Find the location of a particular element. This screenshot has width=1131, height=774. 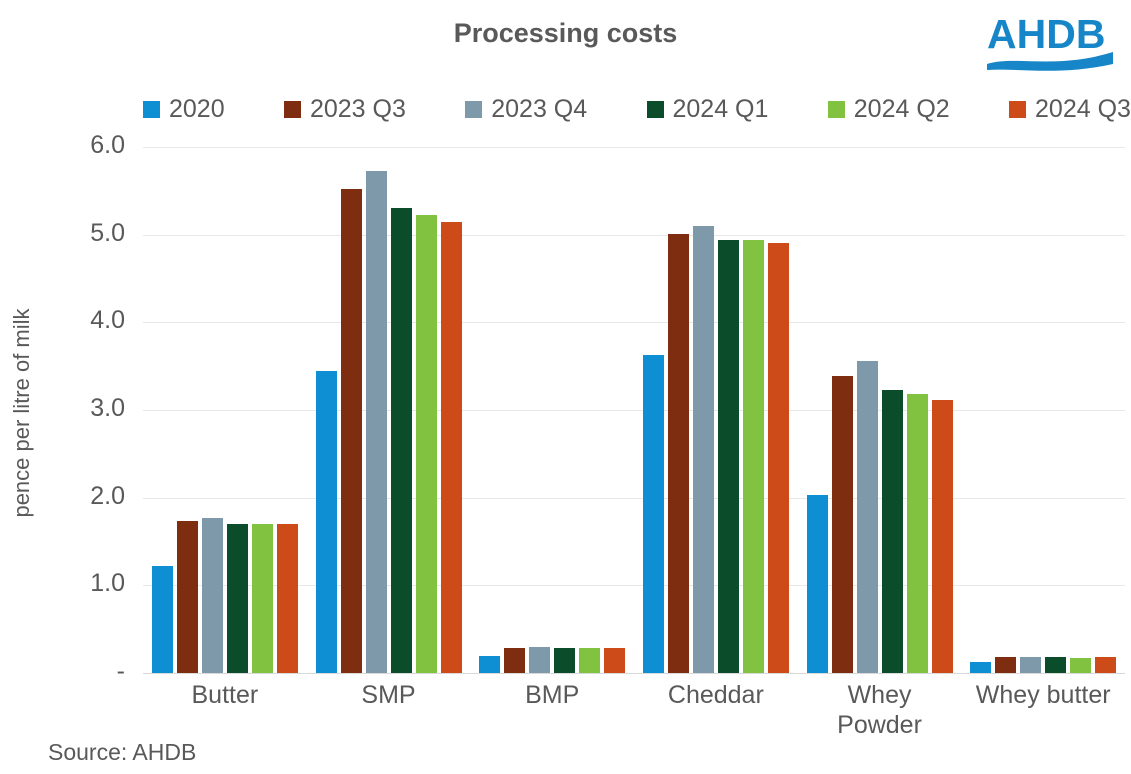

legend-label: 2024 Q3 is located at coordinates (1083, 108).